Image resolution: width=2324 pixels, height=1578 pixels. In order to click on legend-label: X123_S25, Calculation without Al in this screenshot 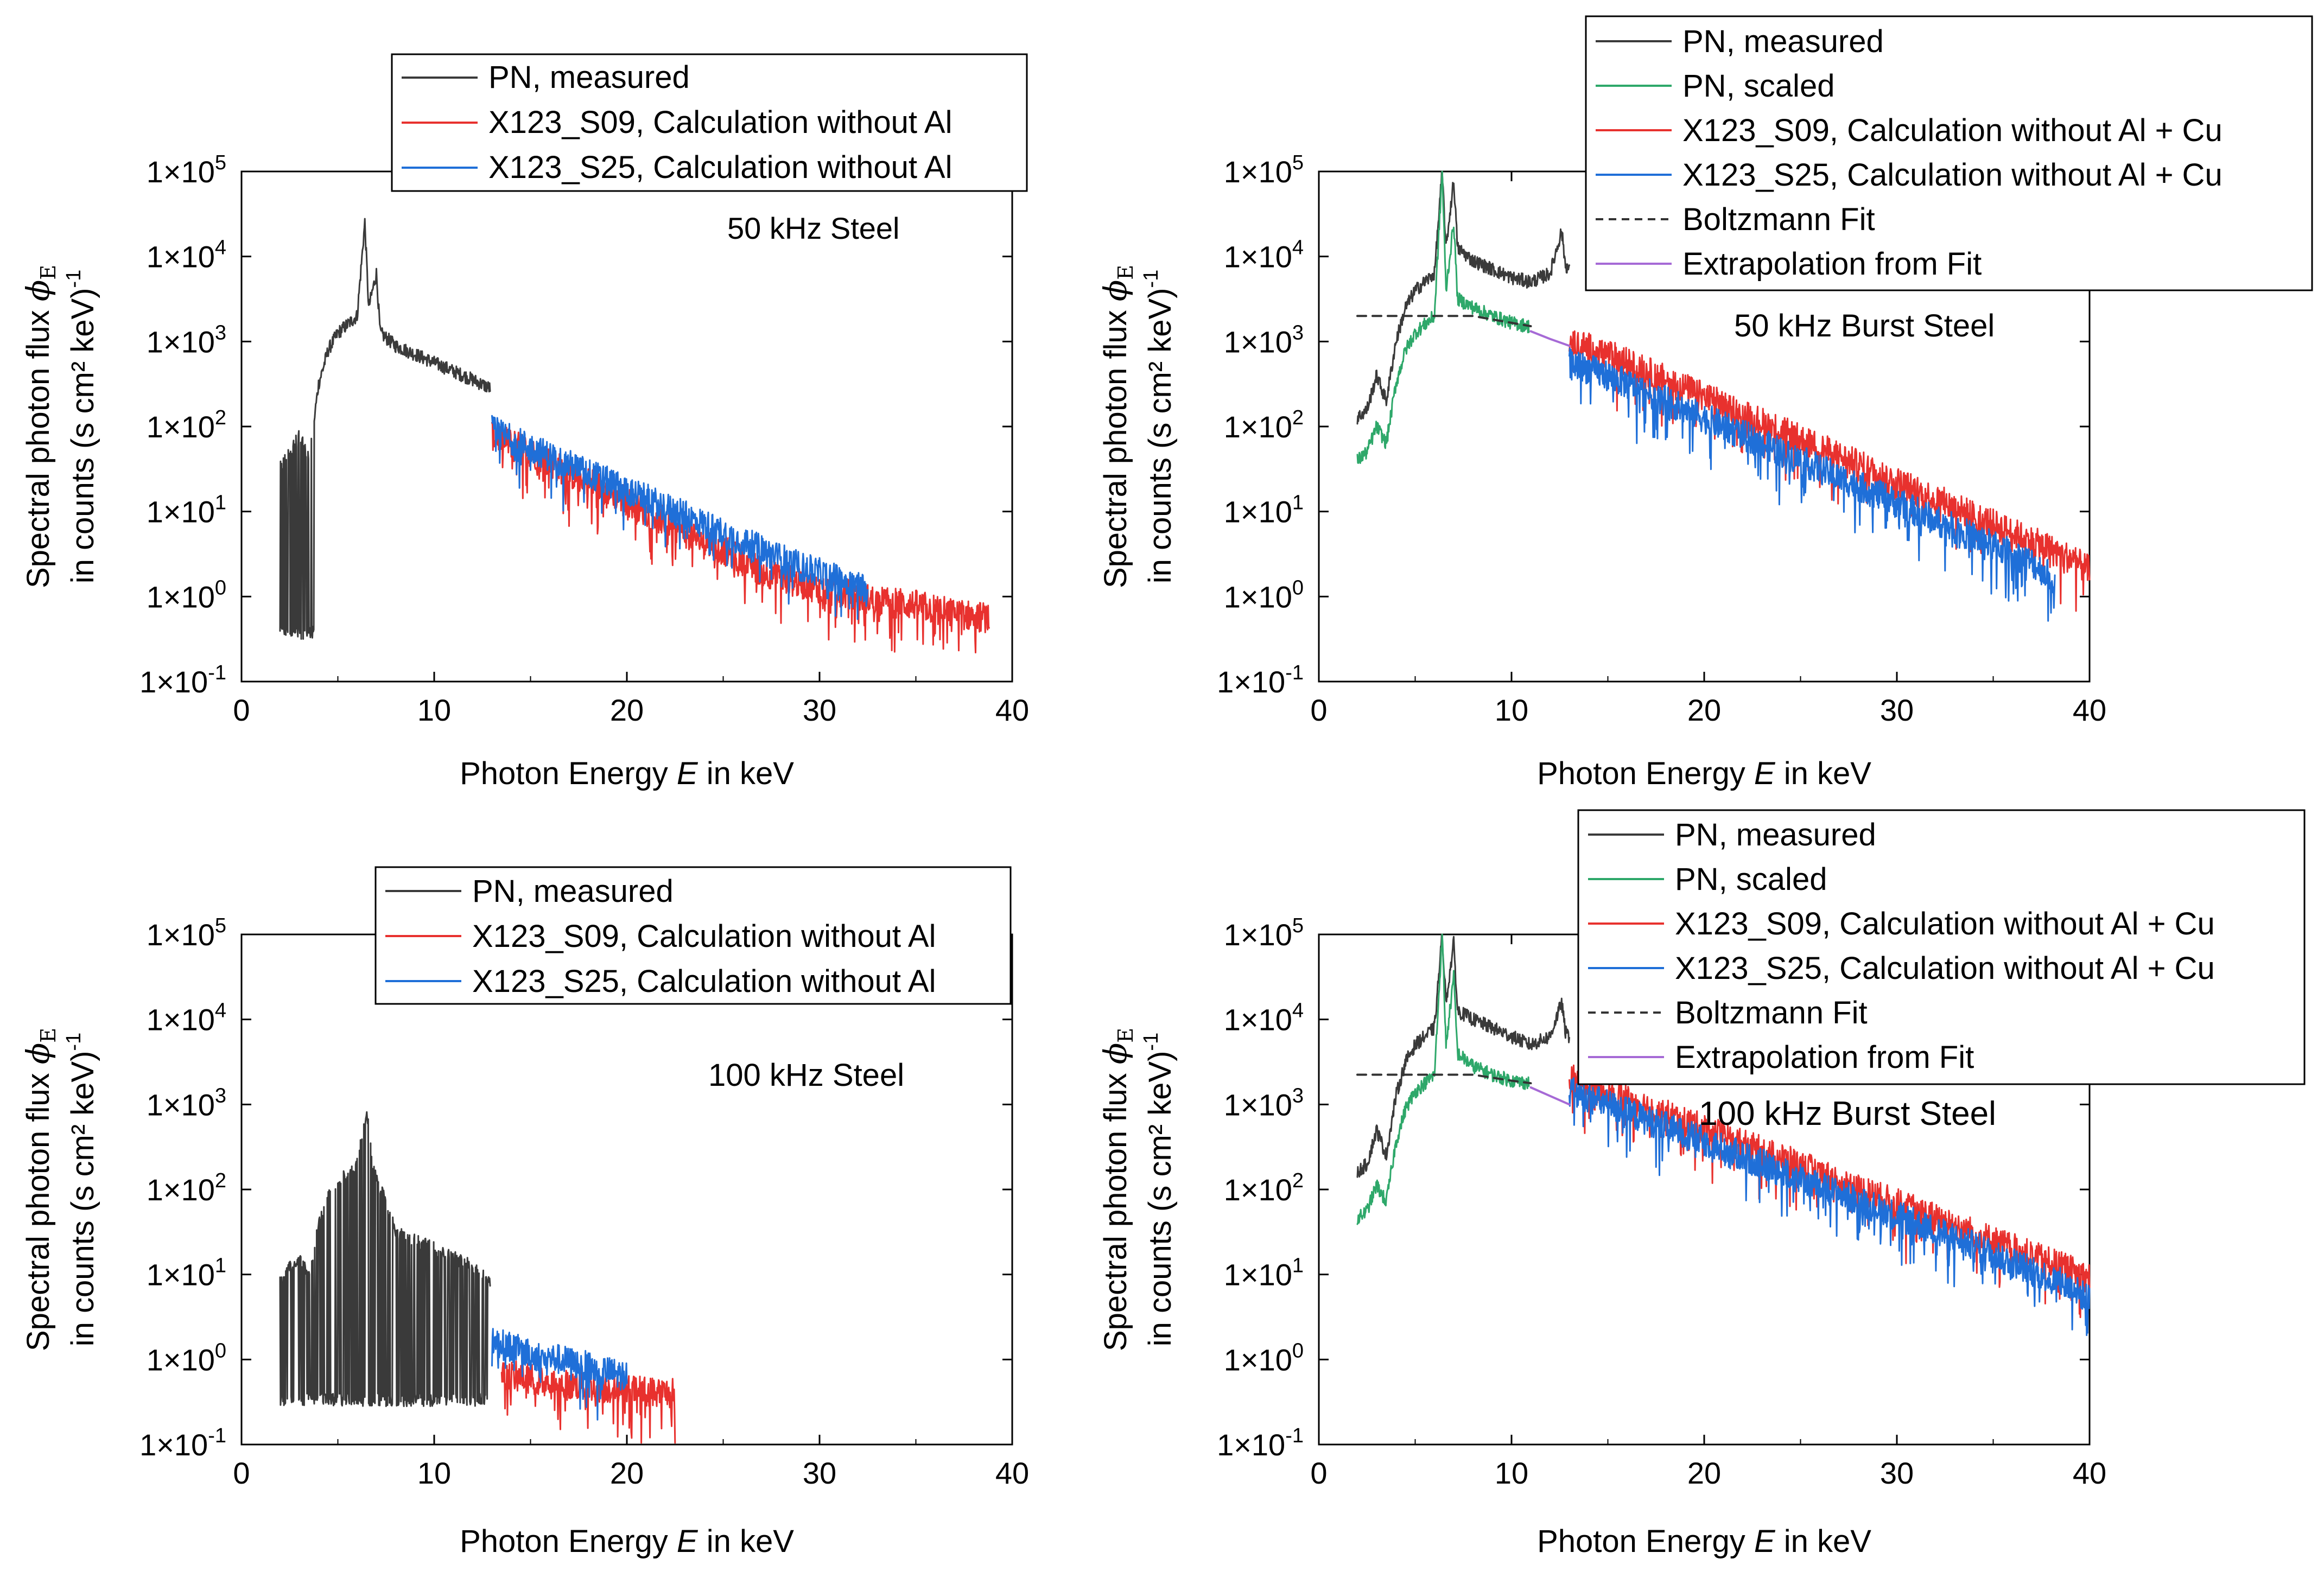, I will do `click(720, 167)`.